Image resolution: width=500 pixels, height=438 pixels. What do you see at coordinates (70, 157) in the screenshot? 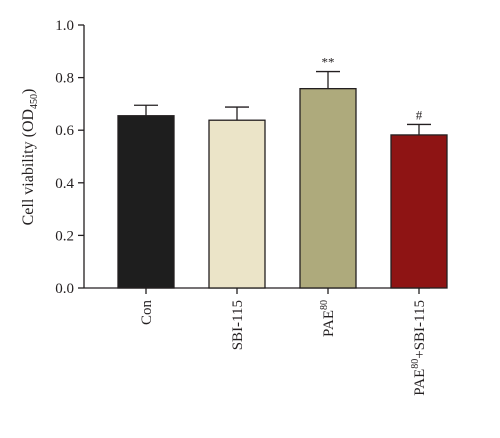
I see `y-axis: 0.0 0.2 0.4 0.6 0.8 1.0` at bounding box center [70, 157].